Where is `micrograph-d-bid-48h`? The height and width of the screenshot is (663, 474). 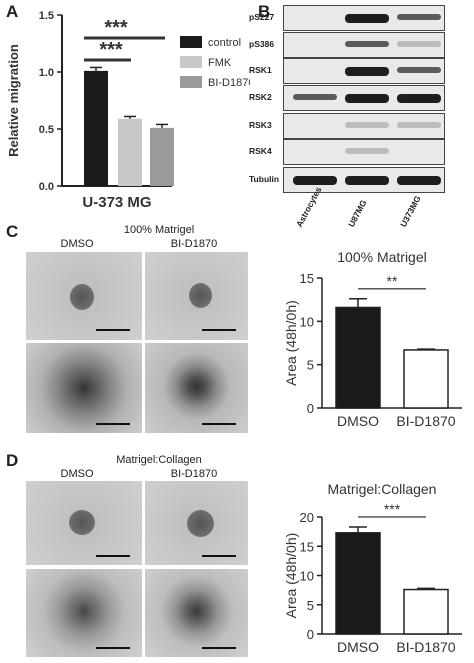 micrograph-d-bid-48h is located at coordinates (196, 613).